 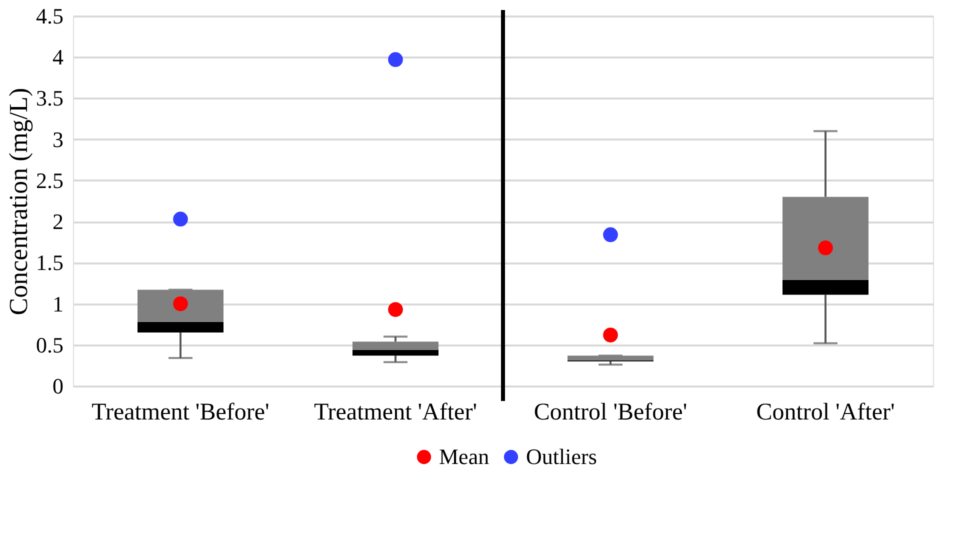 What do you see at coordinates (396, 413) in the screenshot?
I see `x-tick-label: Treatment 'After'` at bounding box center [396, 413].